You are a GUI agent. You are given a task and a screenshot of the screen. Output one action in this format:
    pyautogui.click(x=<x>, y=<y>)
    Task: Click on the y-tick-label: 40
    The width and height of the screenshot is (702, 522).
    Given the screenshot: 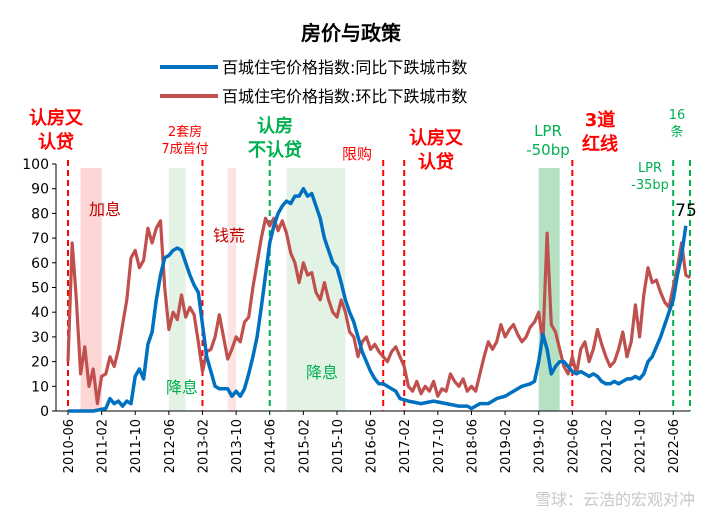 What is the action you would take?
    pyautogui.click(x=40, y=313)
    